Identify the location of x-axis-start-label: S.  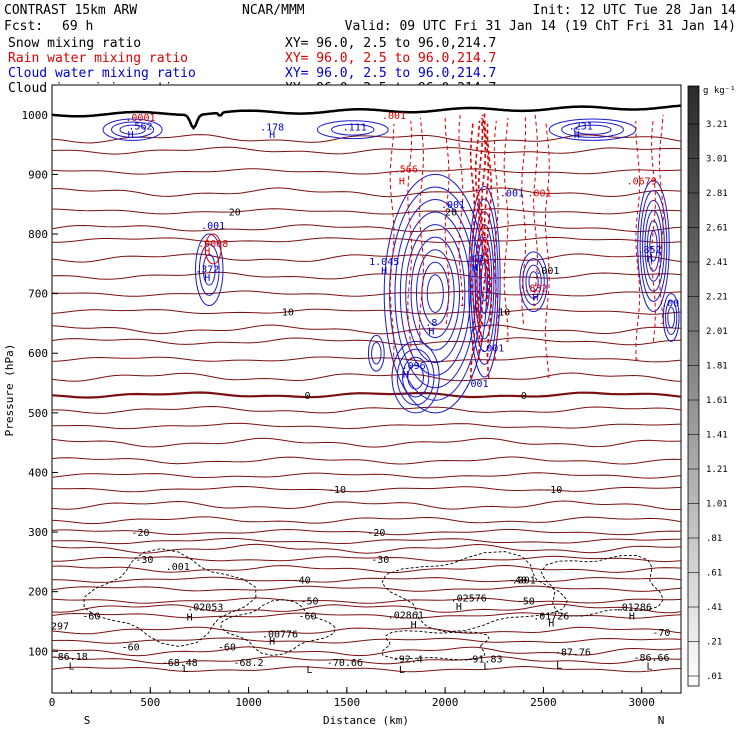
(87, 720).